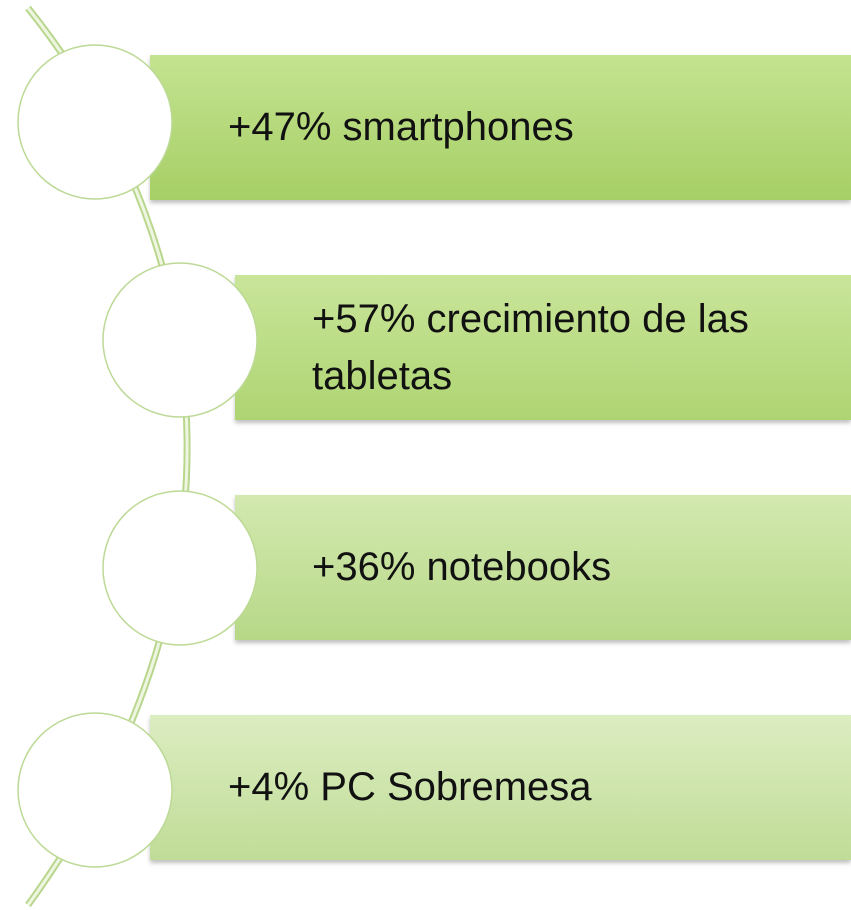 This screenshot has width=851, height=910. I want to click on item-label: +57% crecimiento de las tabletas, so click(530, 347).